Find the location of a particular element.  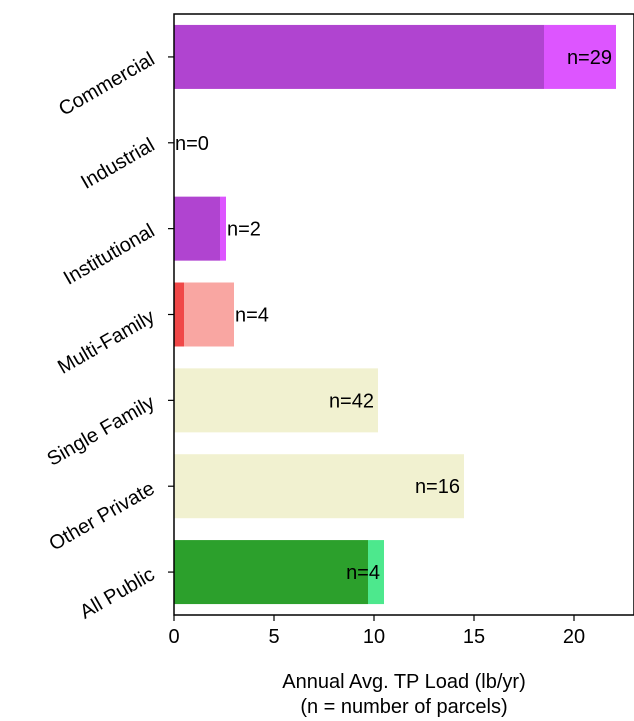

category-label: Multi-Family is located at coordinates (106, 342).